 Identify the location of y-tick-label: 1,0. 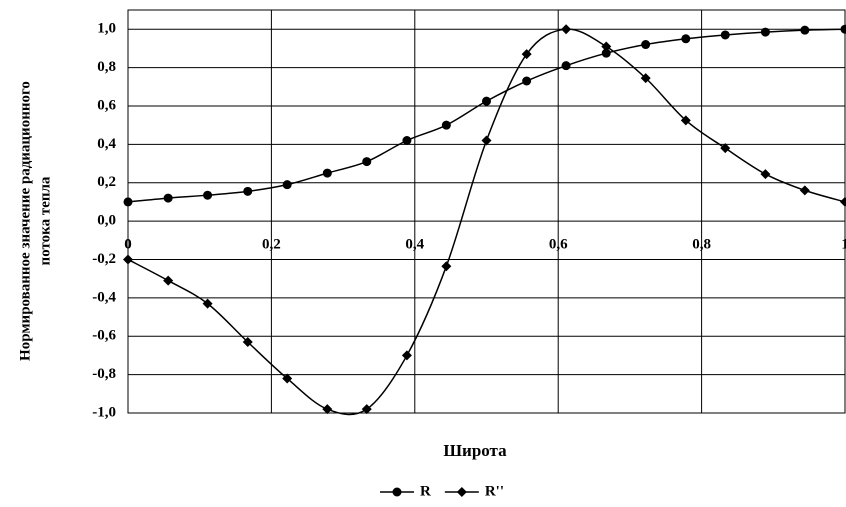
(106, 29).